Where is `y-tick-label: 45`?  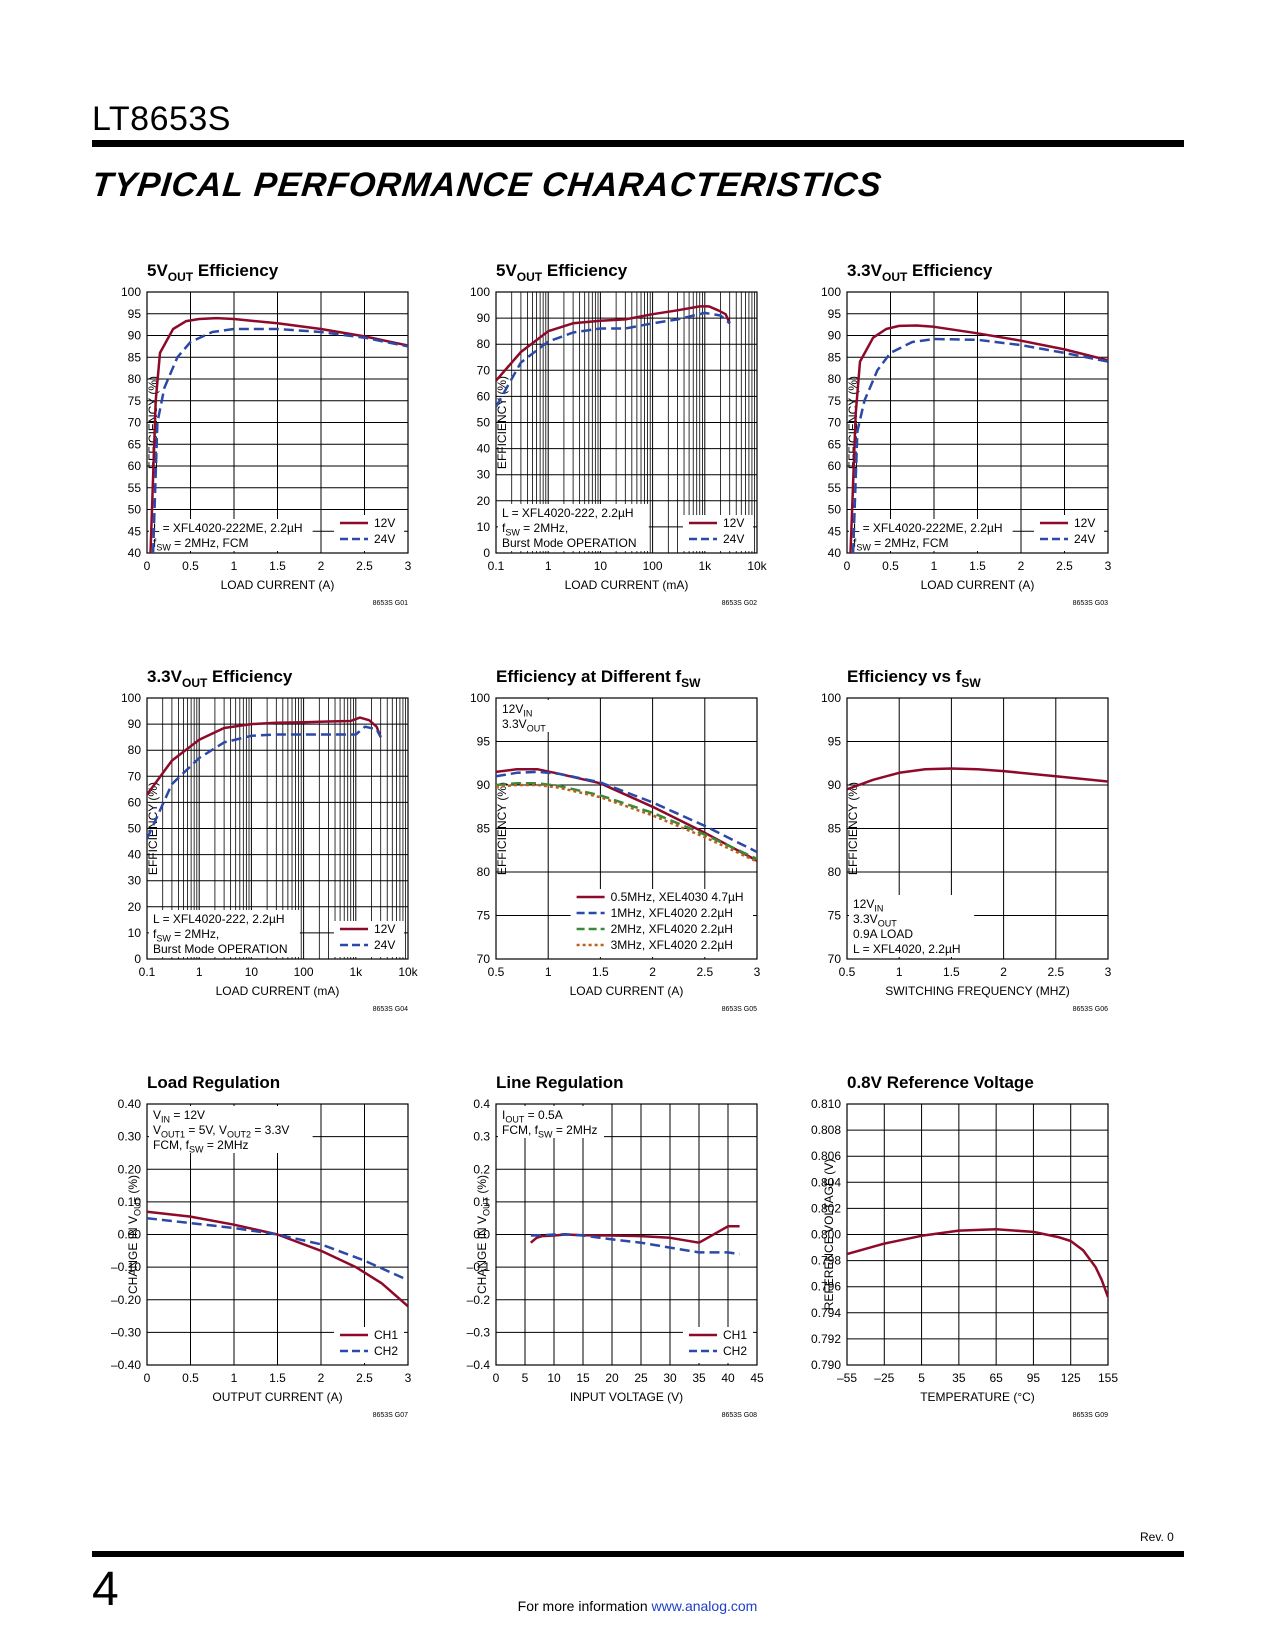 y-tick-label: 45 is located at coordinates (135, 531).